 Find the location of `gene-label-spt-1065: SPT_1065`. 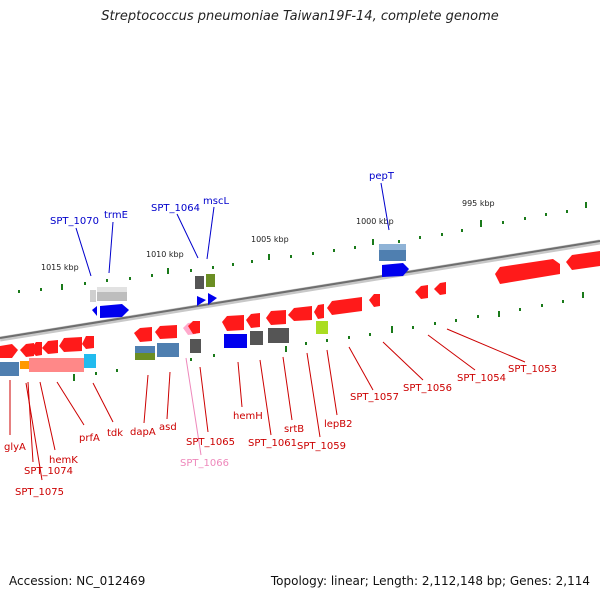

gene-label-spt-1065: SPT_1065 is located at coordinates (210, 442).